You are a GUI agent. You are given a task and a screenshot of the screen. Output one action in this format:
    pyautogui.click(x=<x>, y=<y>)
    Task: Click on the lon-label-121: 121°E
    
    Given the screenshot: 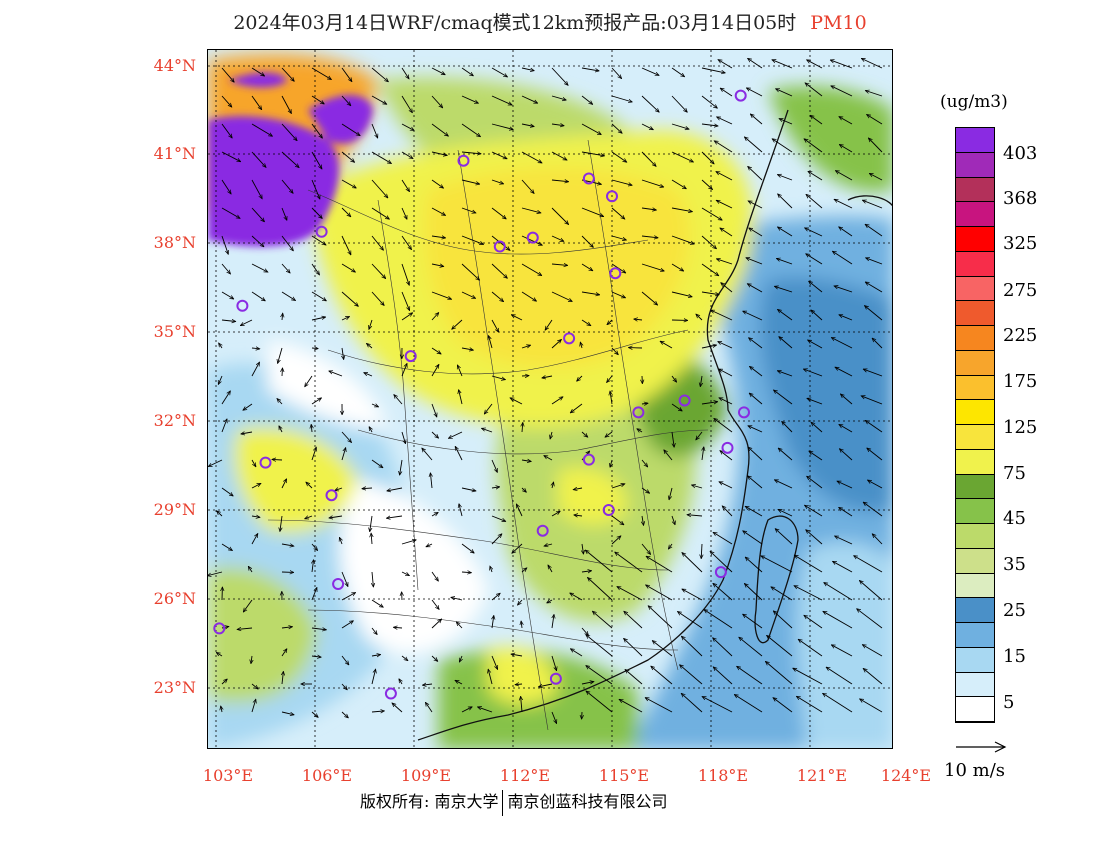 What is the action you would take?
    pyautogui.click(x=822, y=775)
    